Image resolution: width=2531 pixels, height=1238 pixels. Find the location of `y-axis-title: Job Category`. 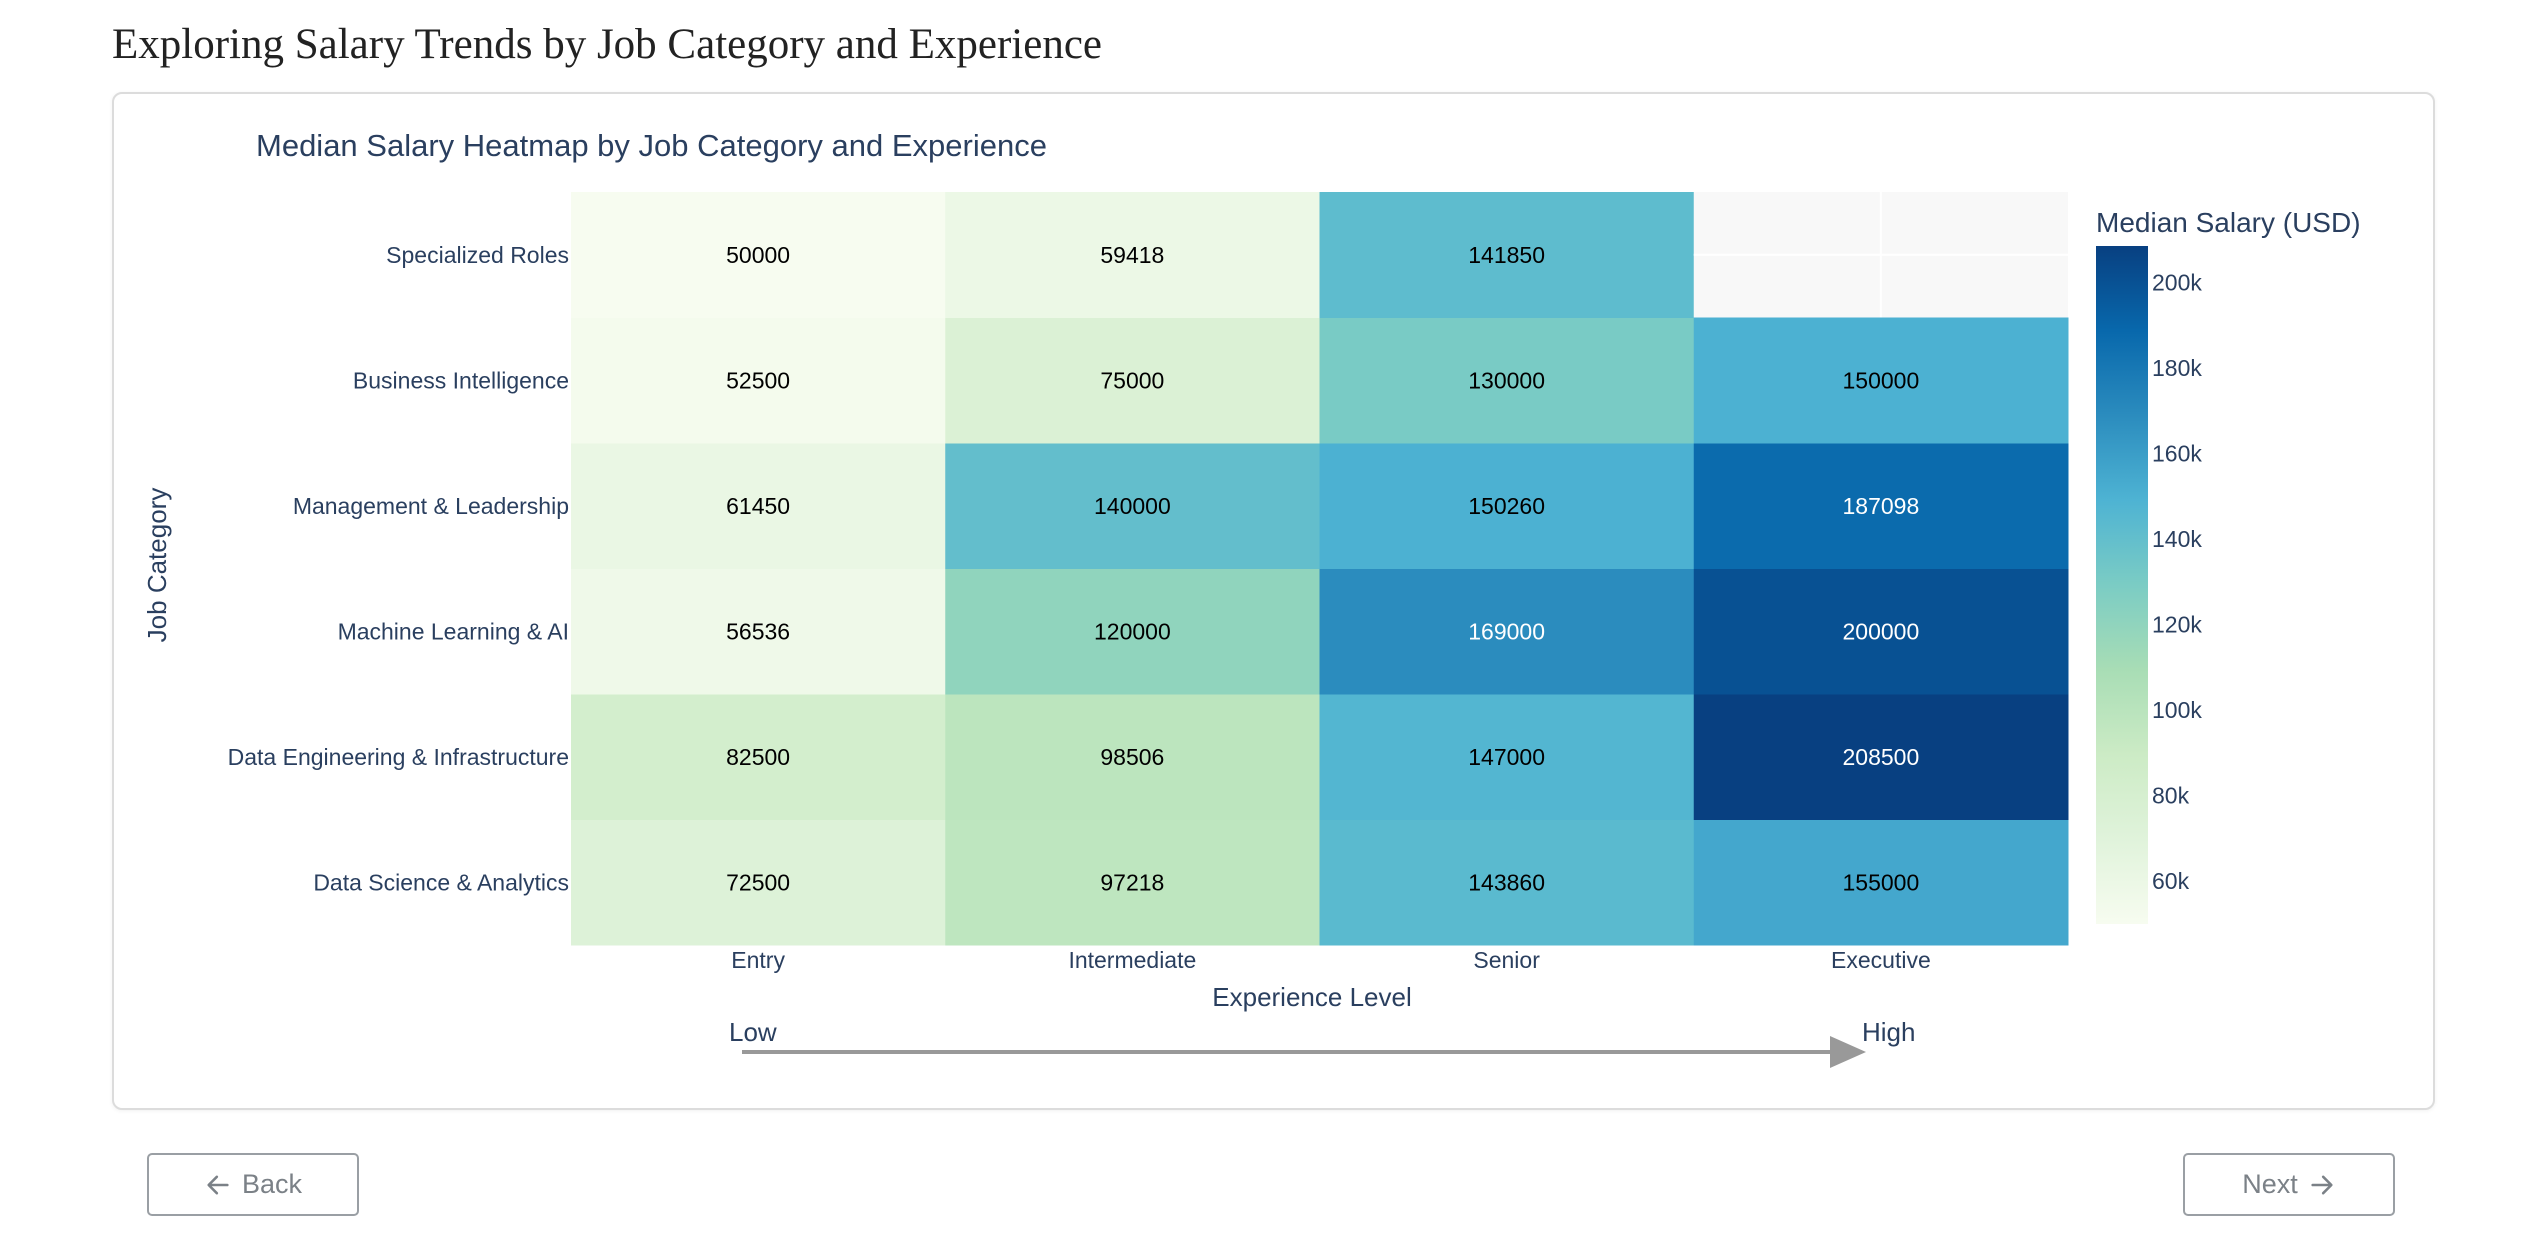

y-axis-title: Job Category is located at coordinates (157, 565).